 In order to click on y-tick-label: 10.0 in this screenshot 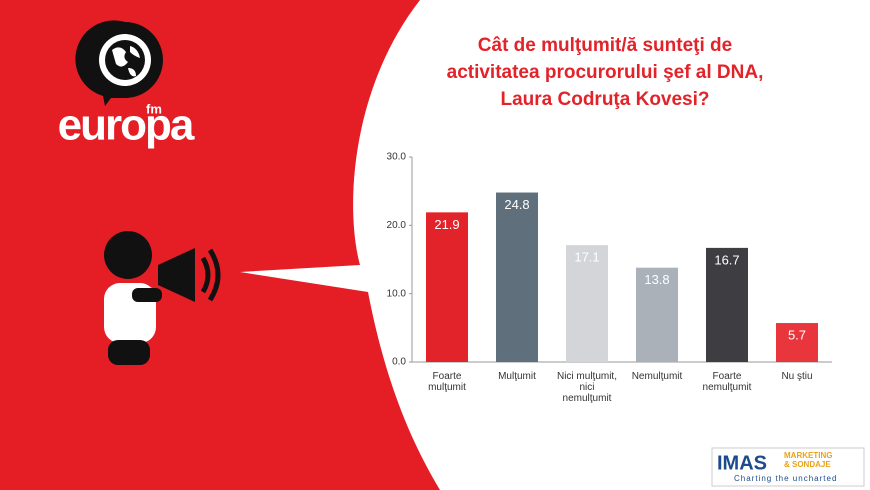, I will do `click(397, 293)`.